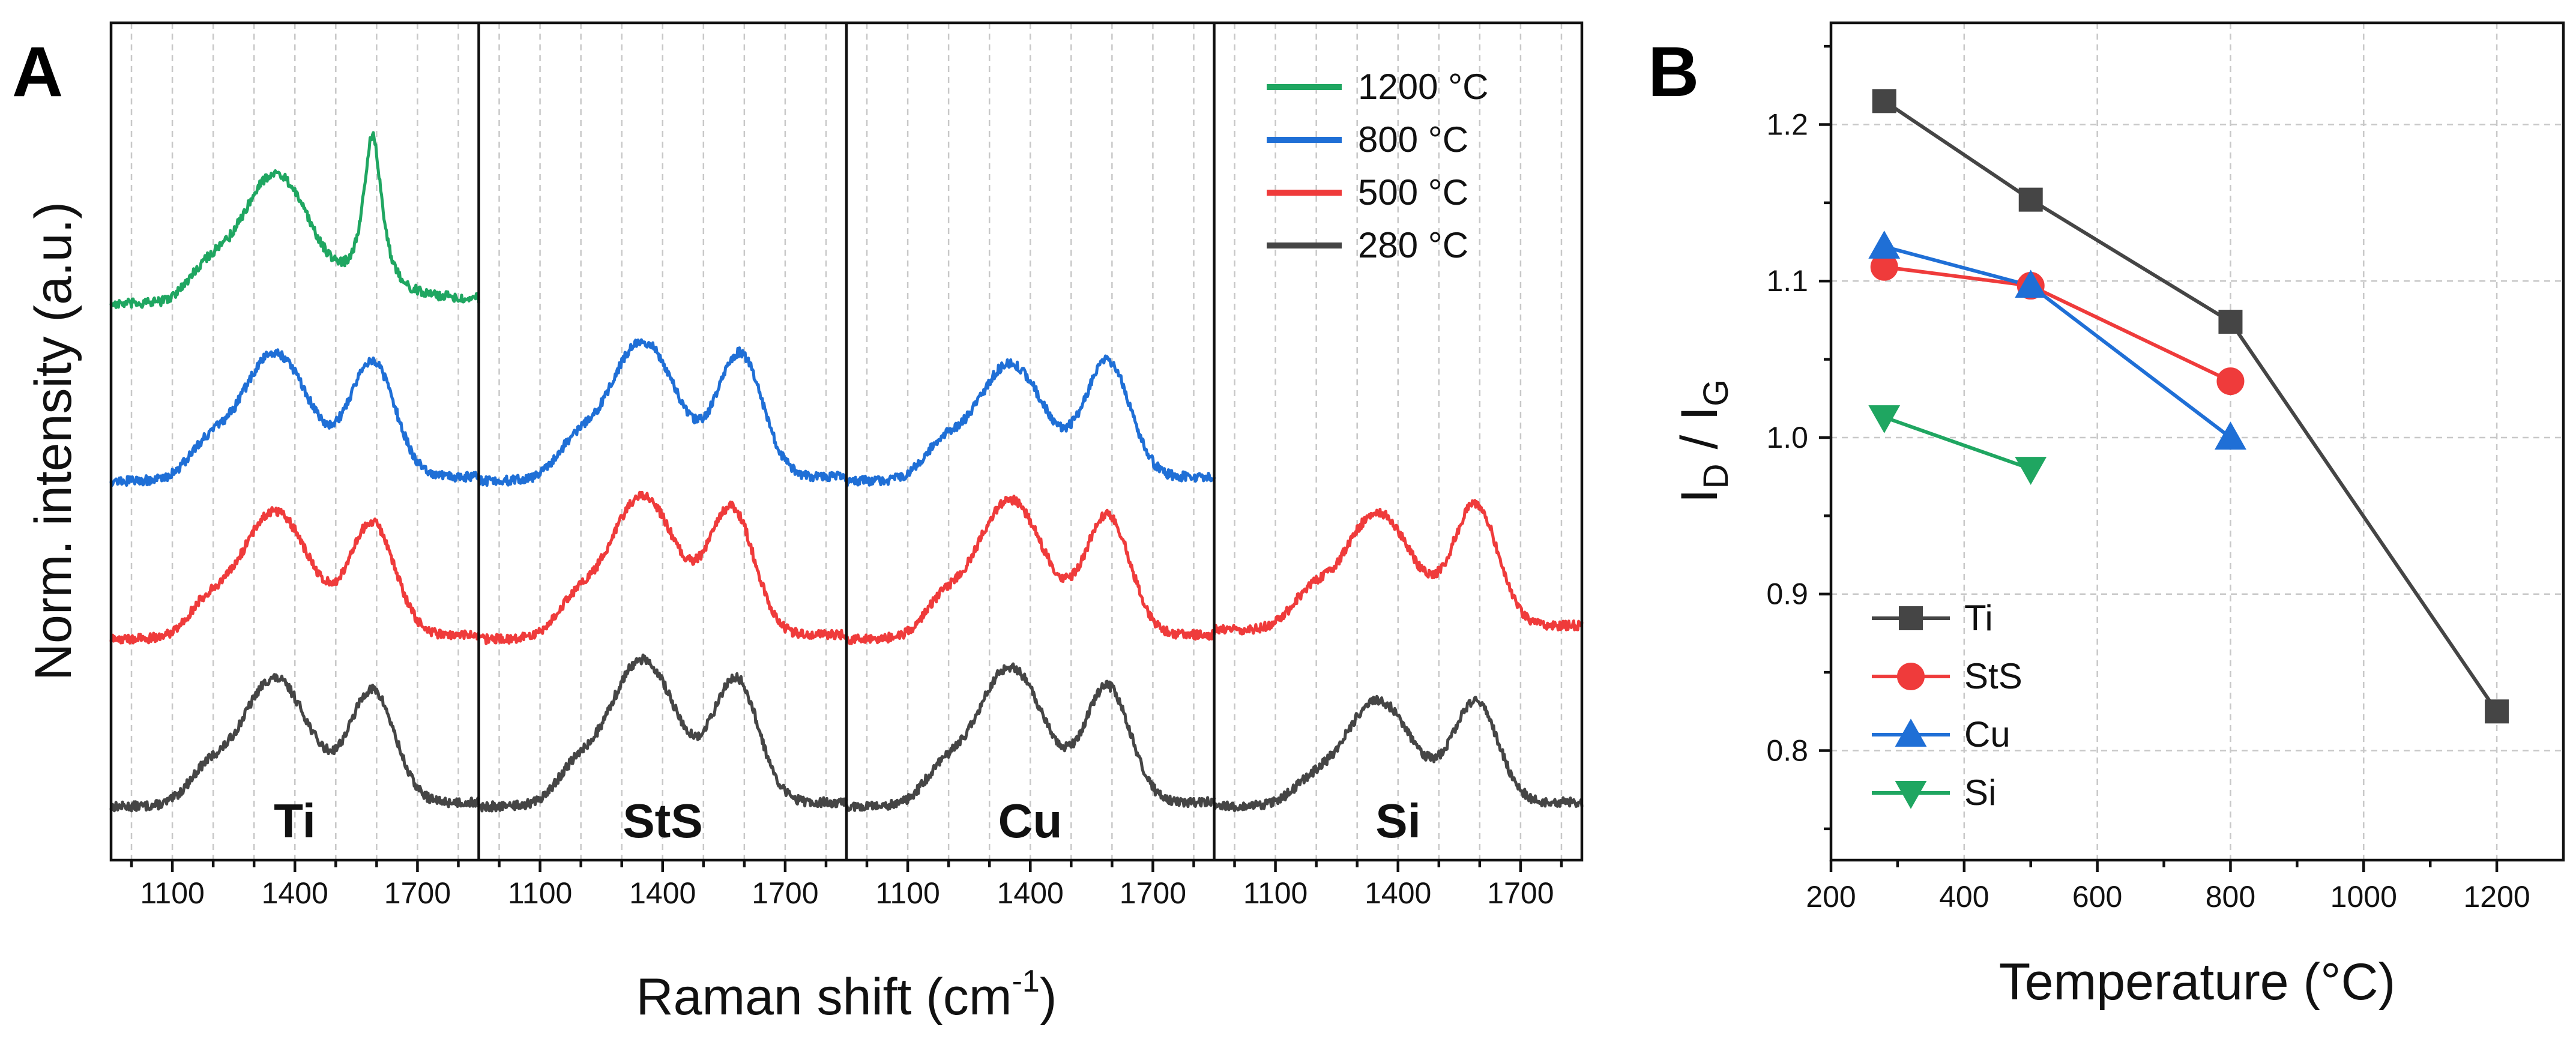 This screenshot has height=1039, width=2576. I want to click on legend-b-marker-sts, so click(1911, 677).